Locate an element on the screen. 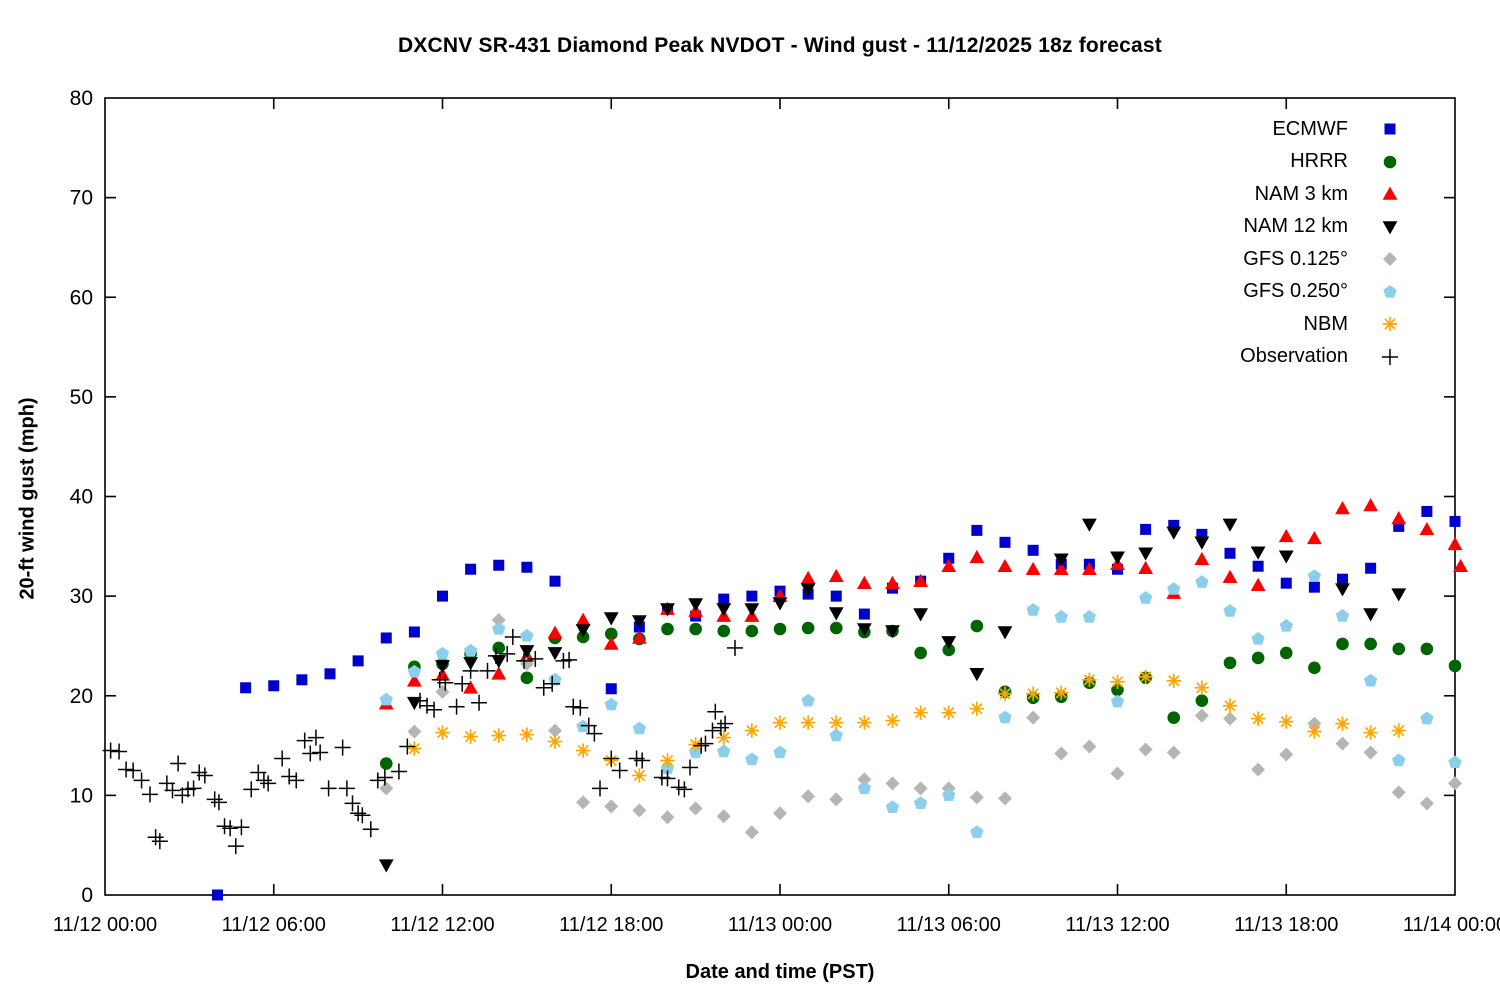  legend-item-observation: Observation is located at coordinates (1222, 357).